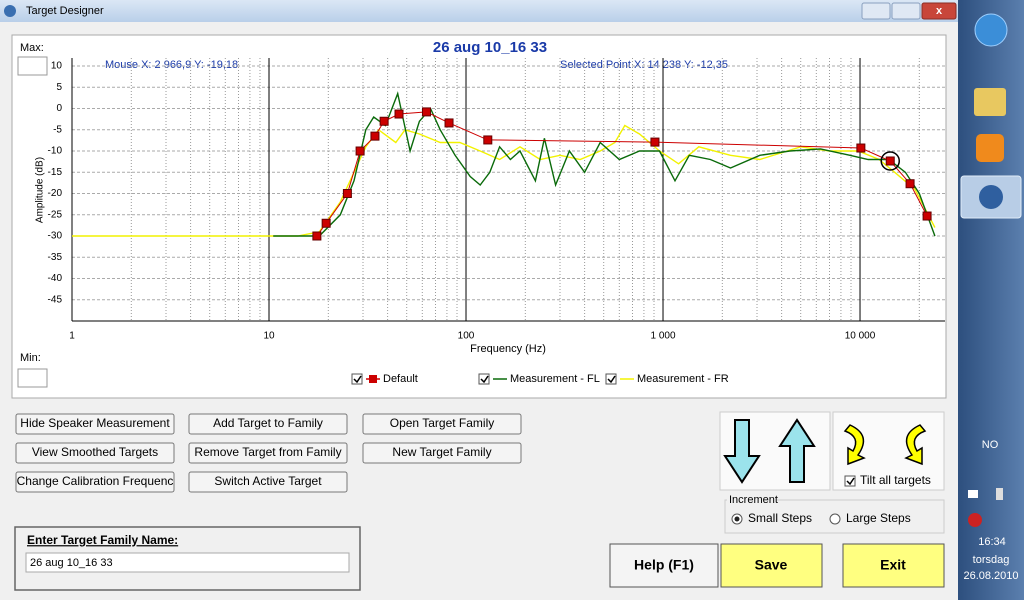  Describe the element at coordinates (479, 11) in the screenshot. I see `title-bar` at that location.